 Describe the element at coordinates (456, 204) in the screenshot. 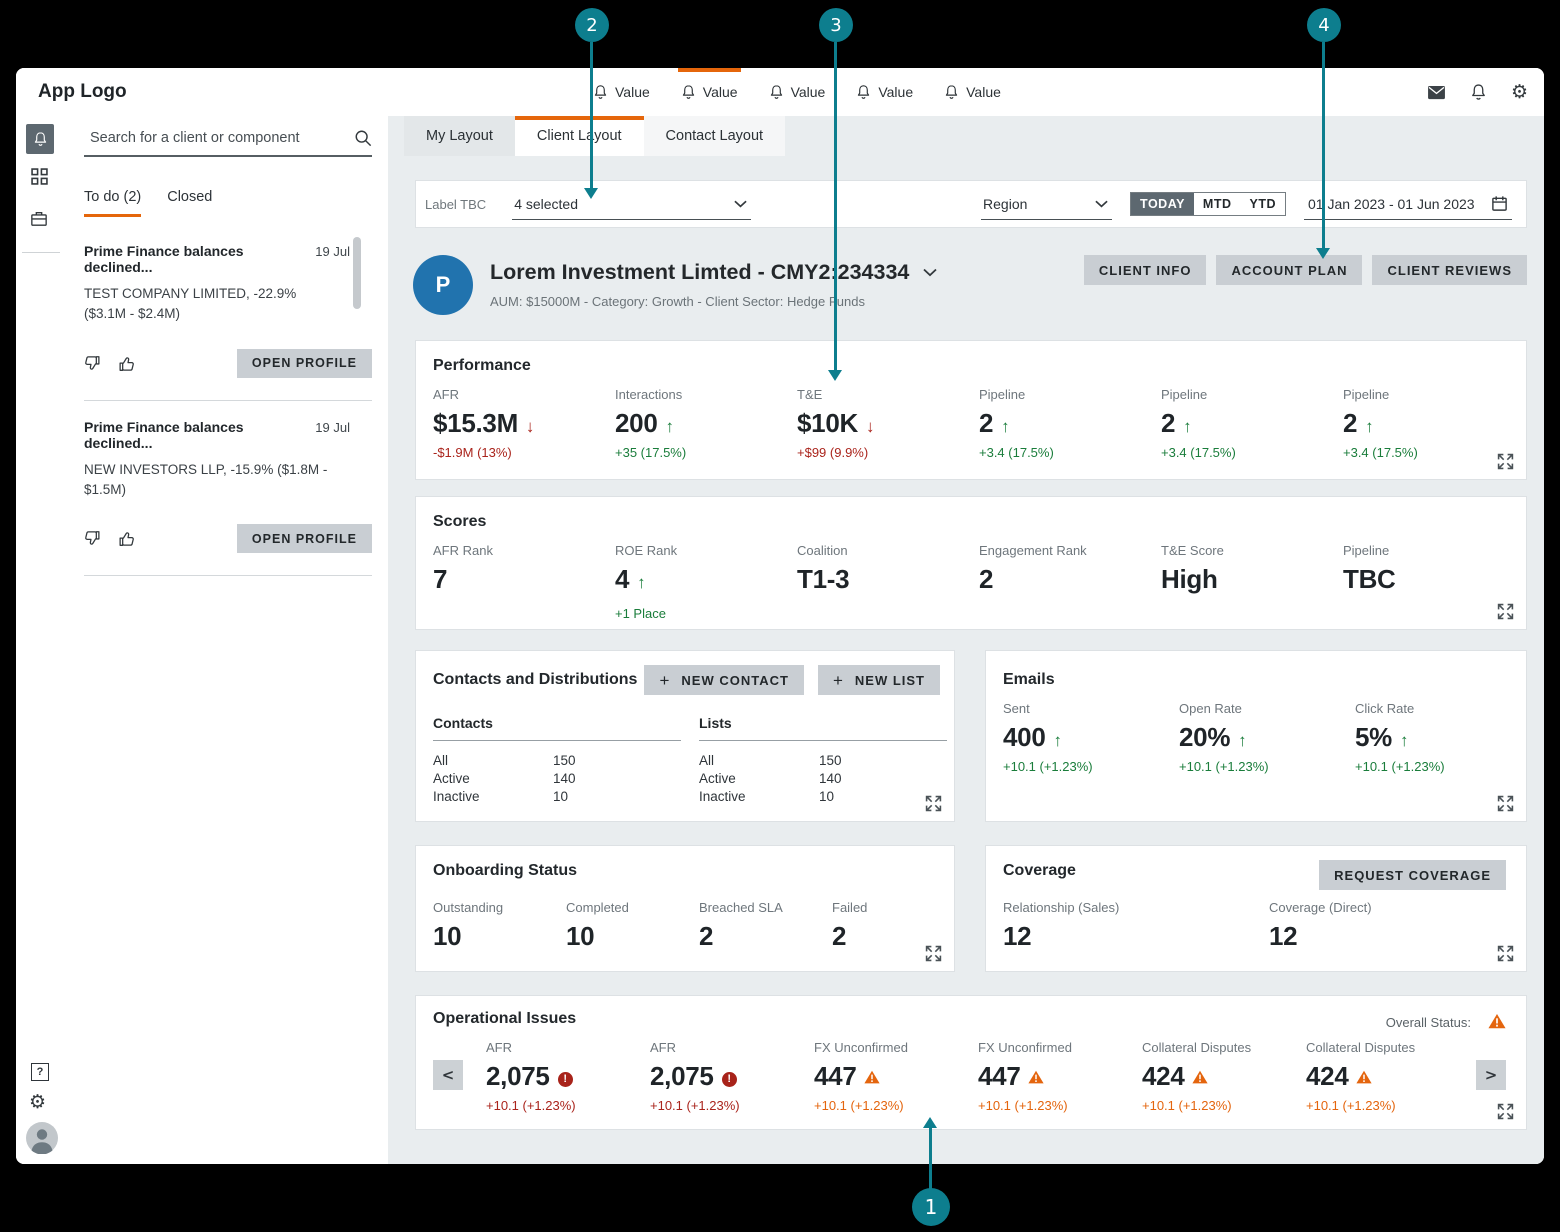

I see `filter-label: Label TBC` at that location.